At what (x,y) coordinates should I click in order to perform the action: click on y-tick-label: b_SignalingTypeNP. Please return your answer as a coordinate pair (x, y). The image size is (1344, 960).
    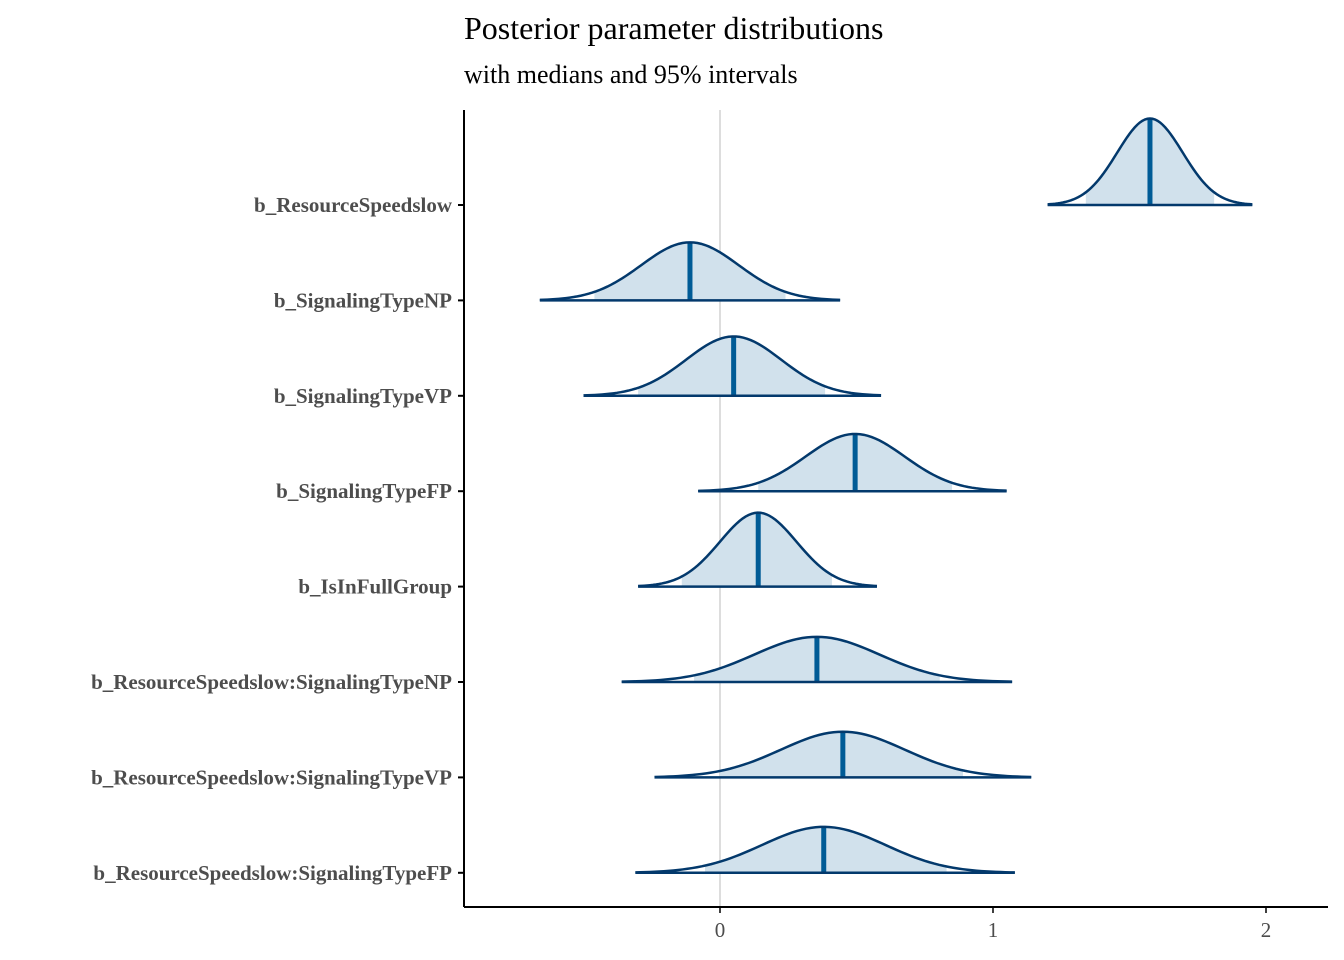
    Looking at the image, I should click on (363, 300).